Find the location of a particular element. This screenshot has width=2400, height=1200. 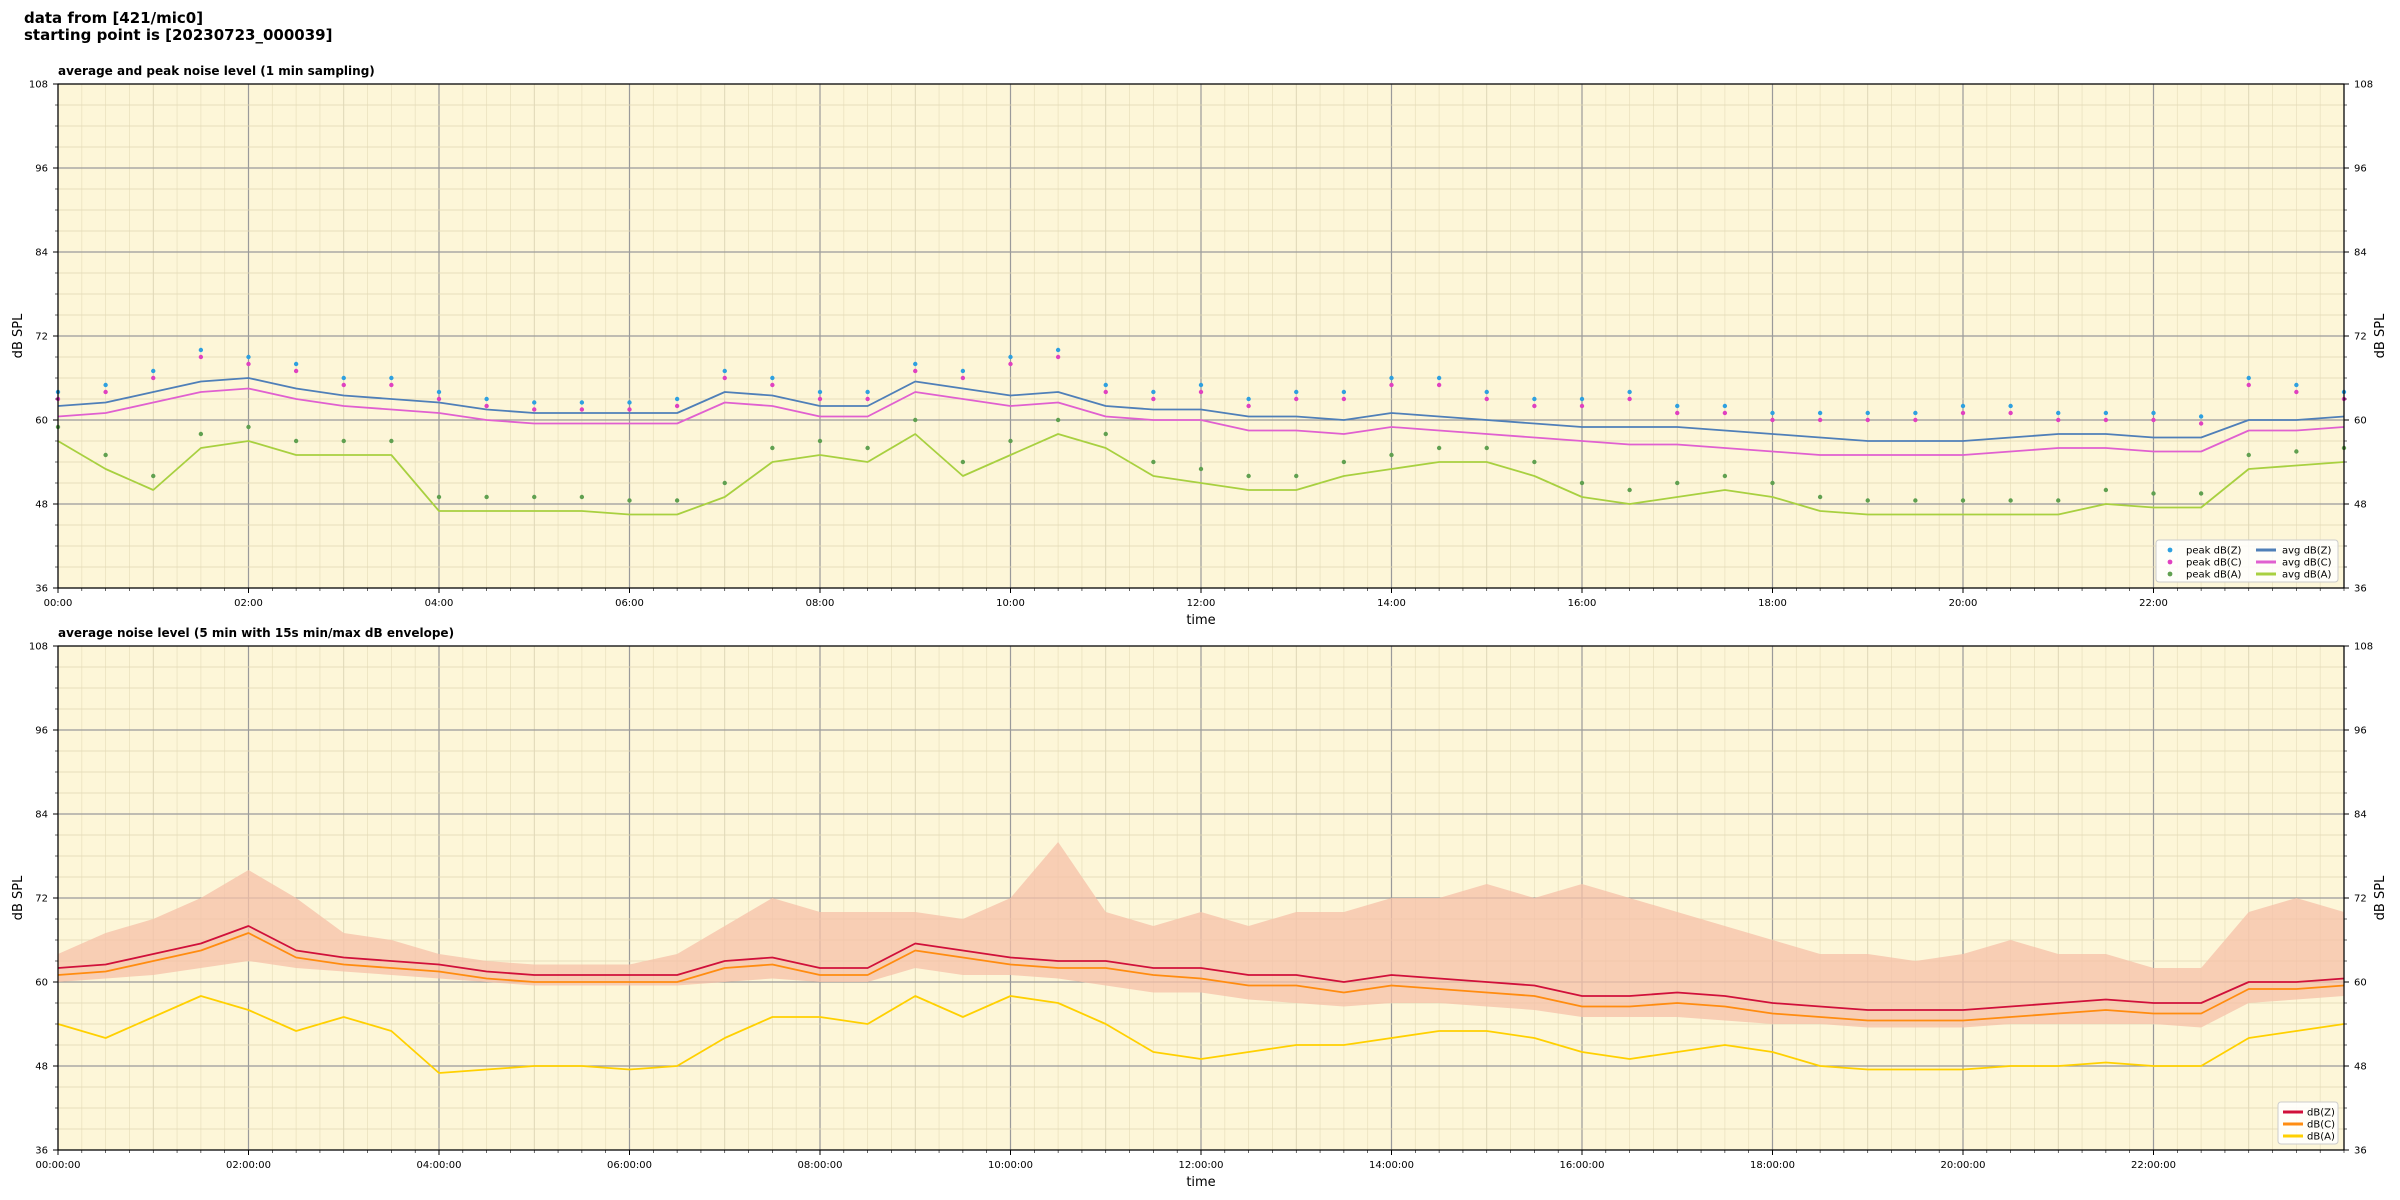

y-tick-label: 84 is located at coordinates (41, 253).